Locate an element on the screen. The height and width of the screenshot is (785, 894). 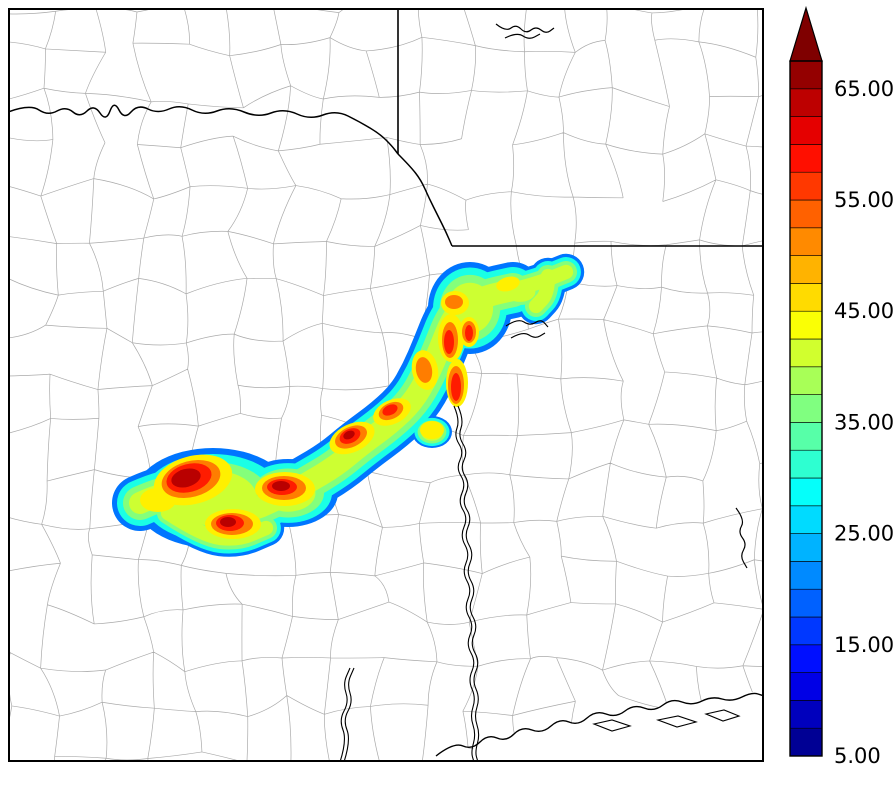
gulf-fill is located at coordinates (600, 727).